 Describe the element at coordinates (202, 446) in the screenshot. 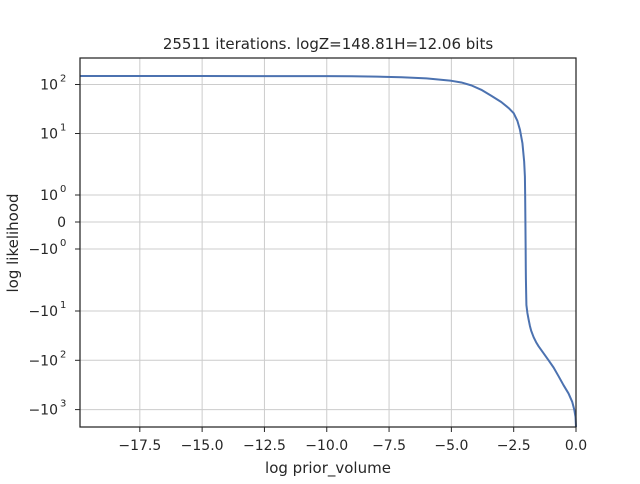

I see `x-tick-label: −15.0` at that location.